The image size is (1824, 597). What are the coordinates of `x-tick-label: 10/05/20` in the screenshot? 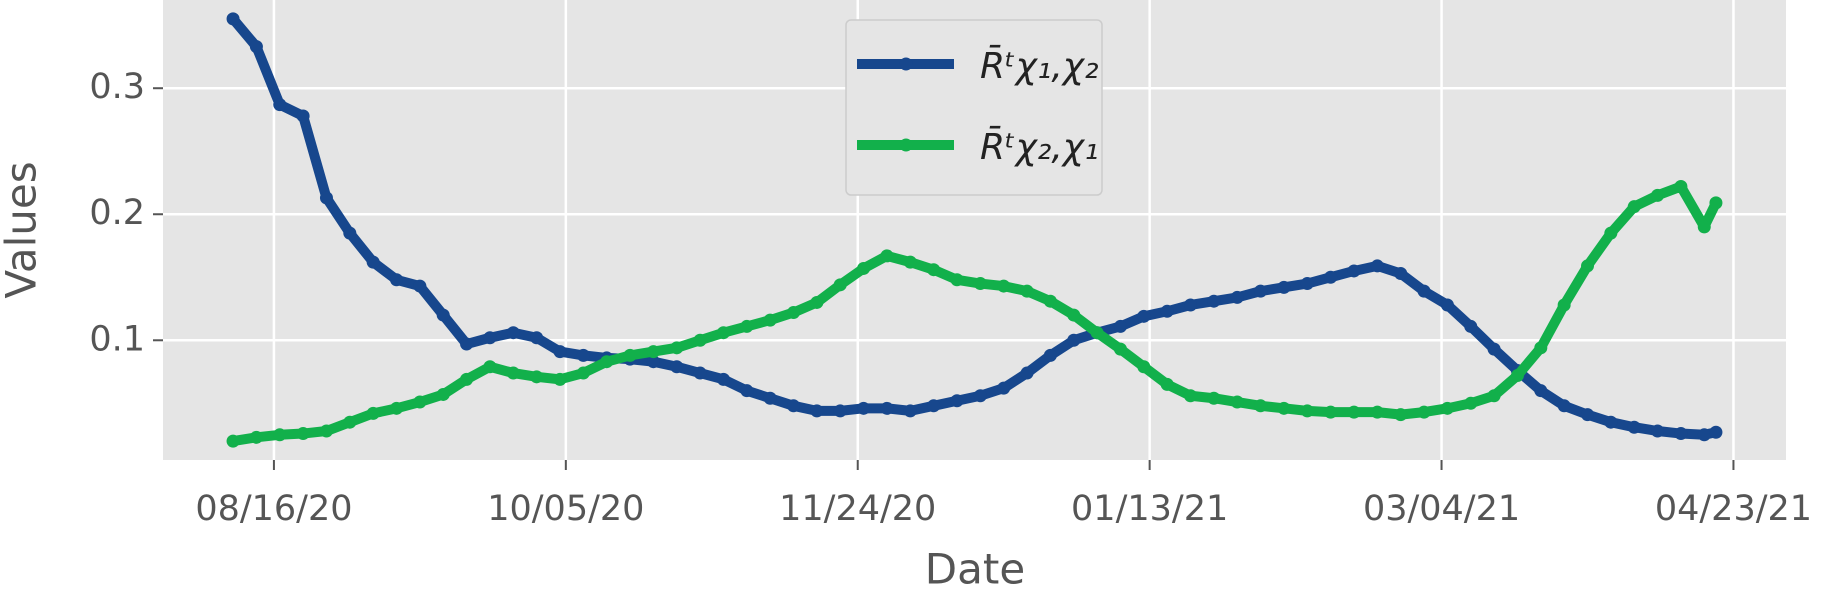 It's located at (565, 509).